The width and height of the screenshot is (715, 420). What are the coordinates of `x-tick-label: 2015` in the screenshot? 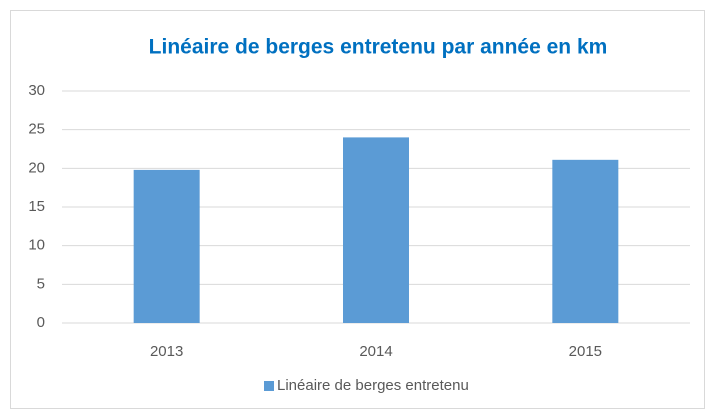 It's located at (585, 351).